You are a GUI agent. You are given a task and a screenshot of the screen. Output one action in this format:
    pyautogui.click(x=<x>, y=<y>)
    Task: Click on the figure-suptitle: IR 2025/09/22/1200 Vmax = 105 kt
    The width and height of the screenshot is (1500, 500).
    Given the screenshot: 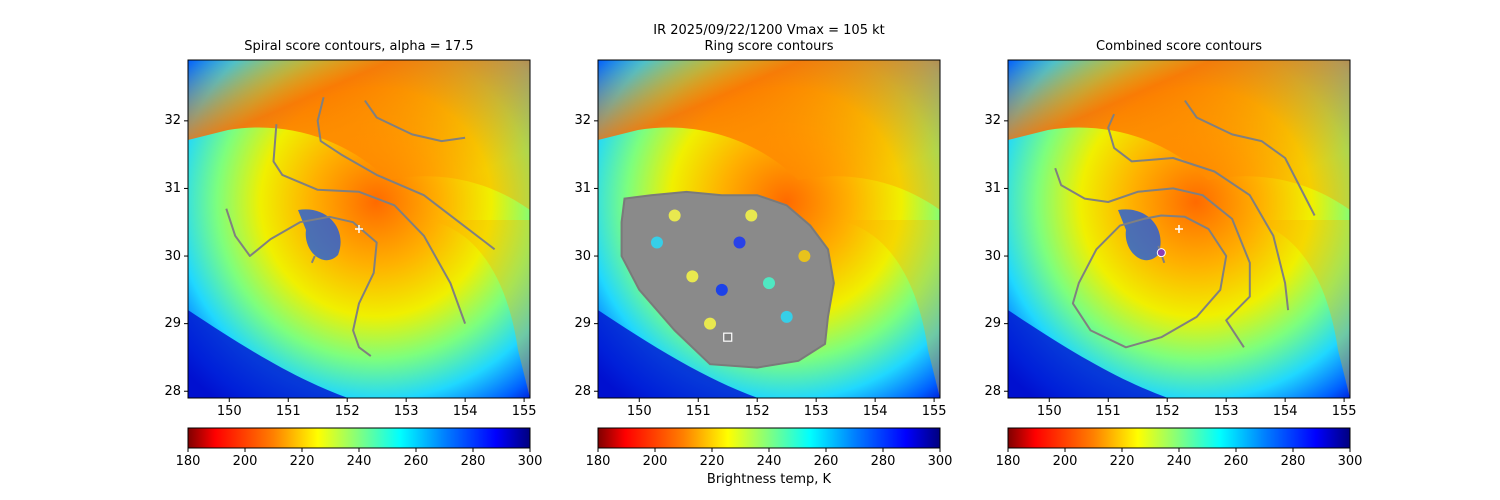 What is the action you would take?
    pyautogui.click(x=769, y=30)
    